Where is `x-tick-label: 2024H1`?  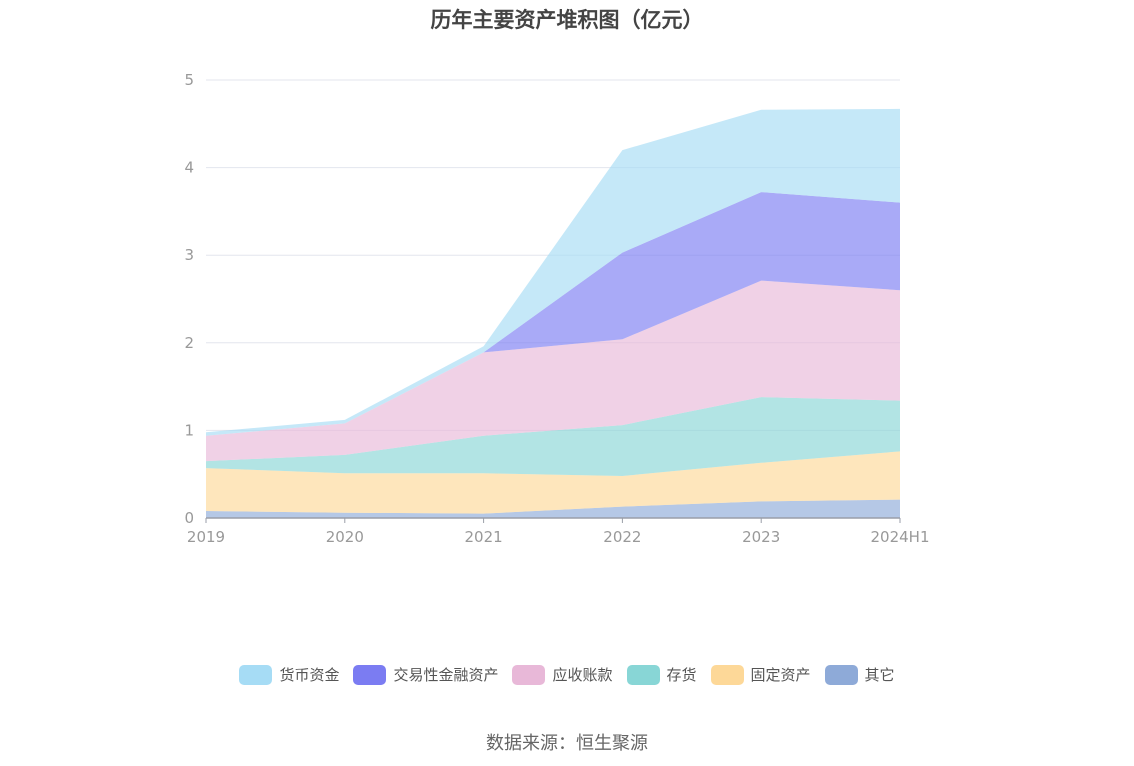
x-tick-label: 2024H1 is located at coordinates (900, 537).